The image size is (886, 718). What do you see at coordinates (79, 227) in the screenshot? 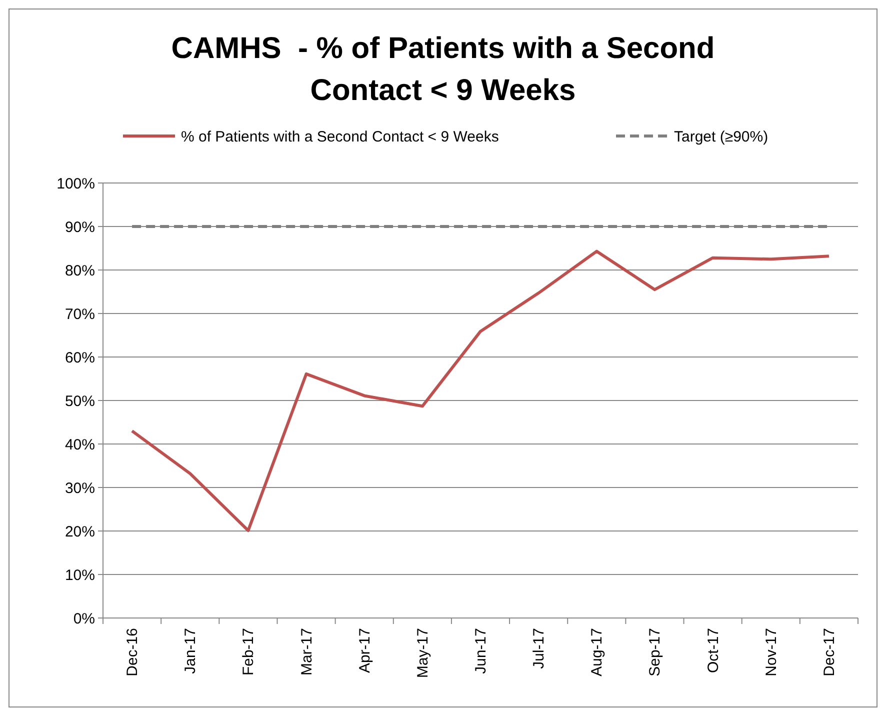
I see `y-tick-label: 90%` at bounding box center [79, 227].